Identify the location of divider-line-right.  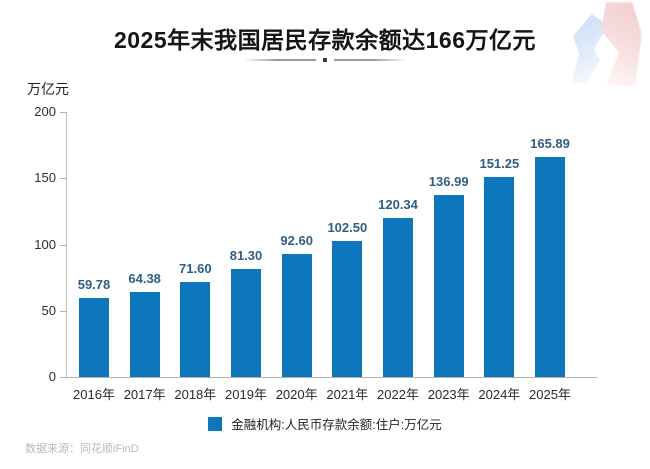
(370, 60).